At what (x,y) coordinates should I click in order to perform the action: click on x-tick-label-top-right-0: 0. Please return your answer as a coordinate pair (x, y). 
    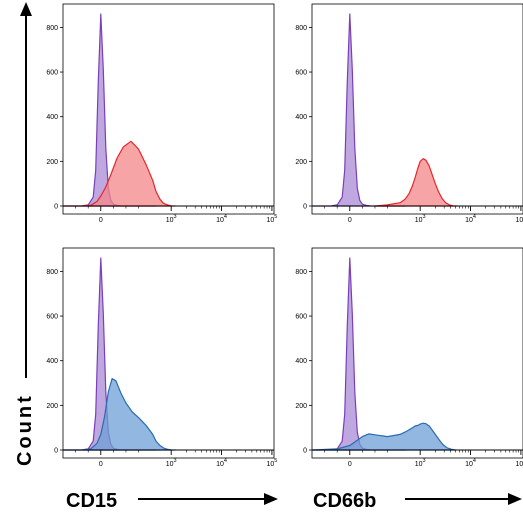
    Looking at the image, I should click on (350, 220).